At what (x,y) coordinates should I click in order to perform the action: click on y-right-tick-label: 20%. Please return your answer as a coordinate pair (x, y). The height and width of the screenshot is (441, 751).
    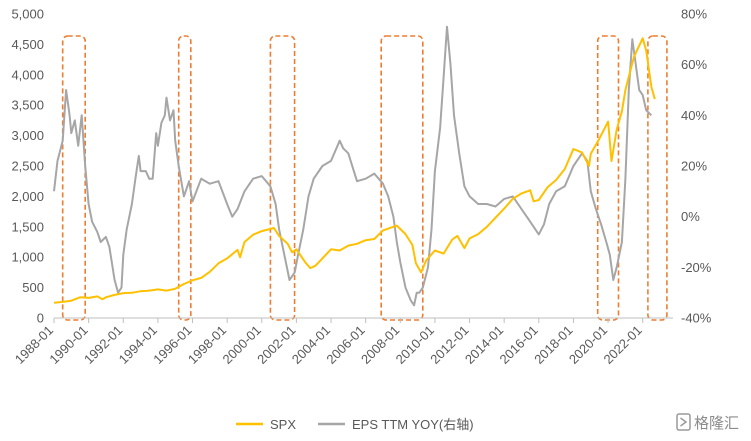
    Looking at the image, I should click on (694, 166).